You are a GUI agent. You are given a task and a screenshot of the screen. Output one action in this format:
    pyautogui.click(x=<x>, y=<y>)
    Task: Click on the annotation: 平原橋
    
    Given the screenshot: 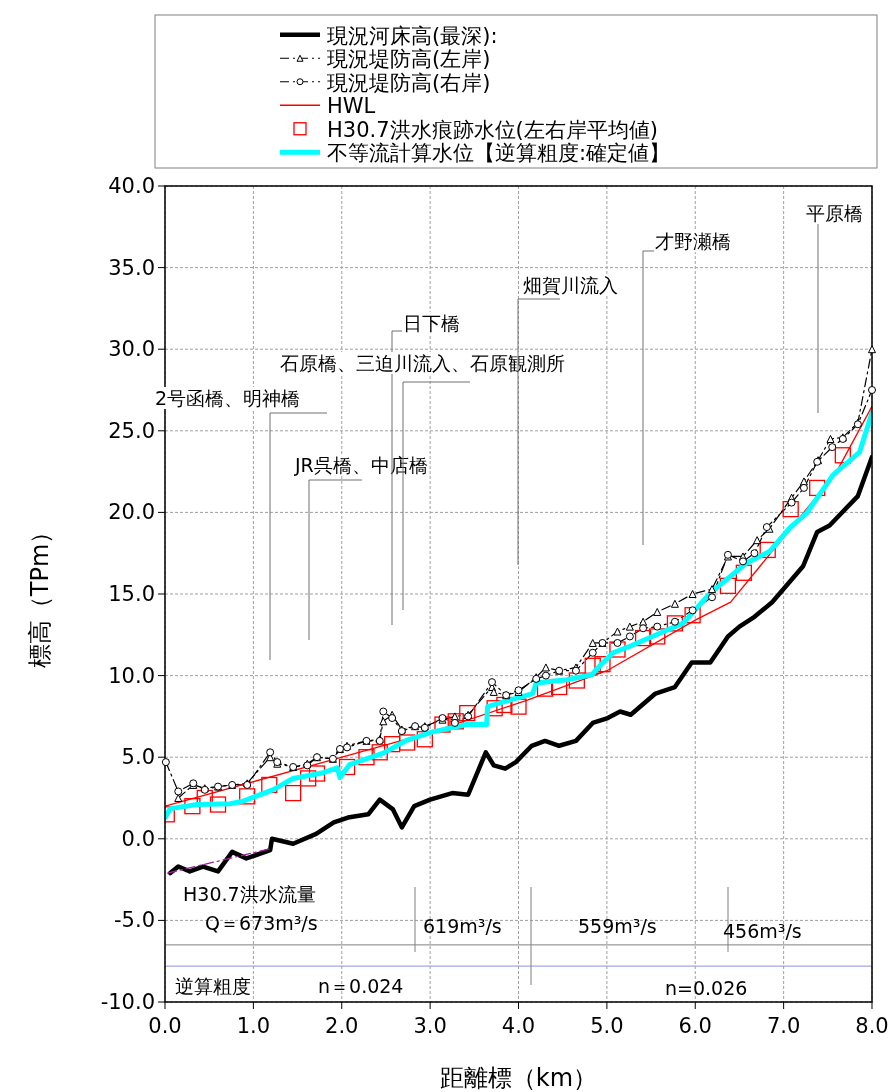 What is the action you would take?
    pyautogui.click(x=834, y=213)
    